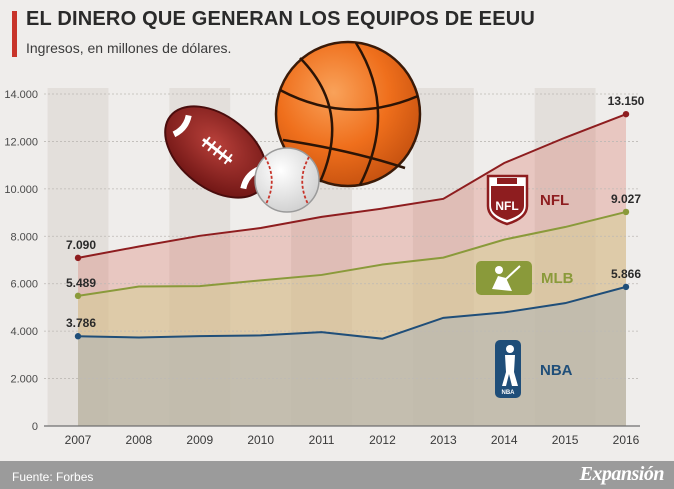  What do you see at coordinates (352, 440) in the screenshot?
I see `x-axis-labels: 2007 2008 2009 2010 2011 2012 2013 2014 2015 2016` at bounding box center [352, 440].